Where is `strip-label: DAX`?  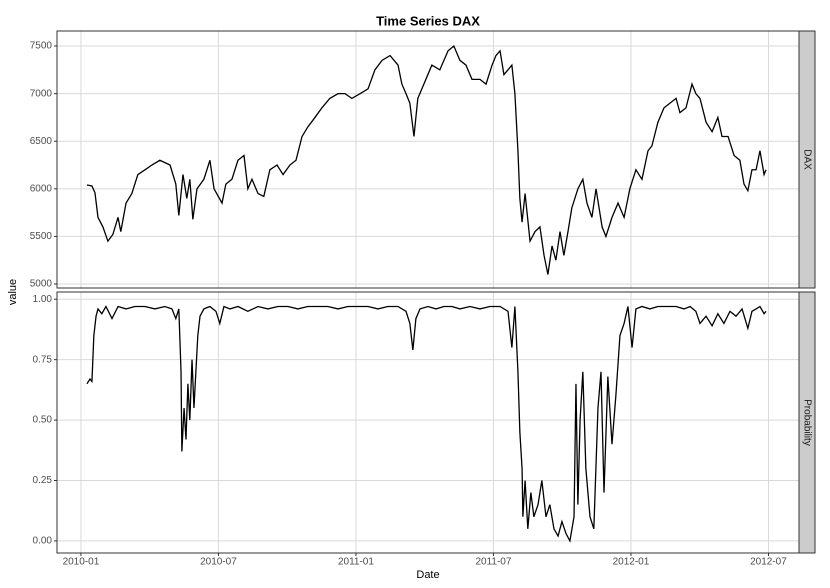 strip-label: DAX is located at coordinates (806, 159).